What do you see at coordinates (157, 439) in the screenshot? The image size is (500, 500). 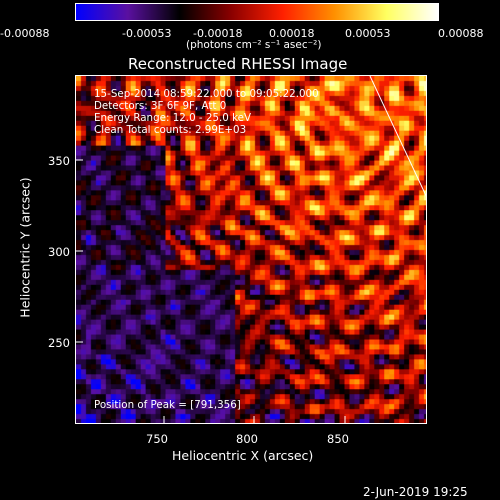 I see `x-tick-750: 750` at bounding box center [157, 439].